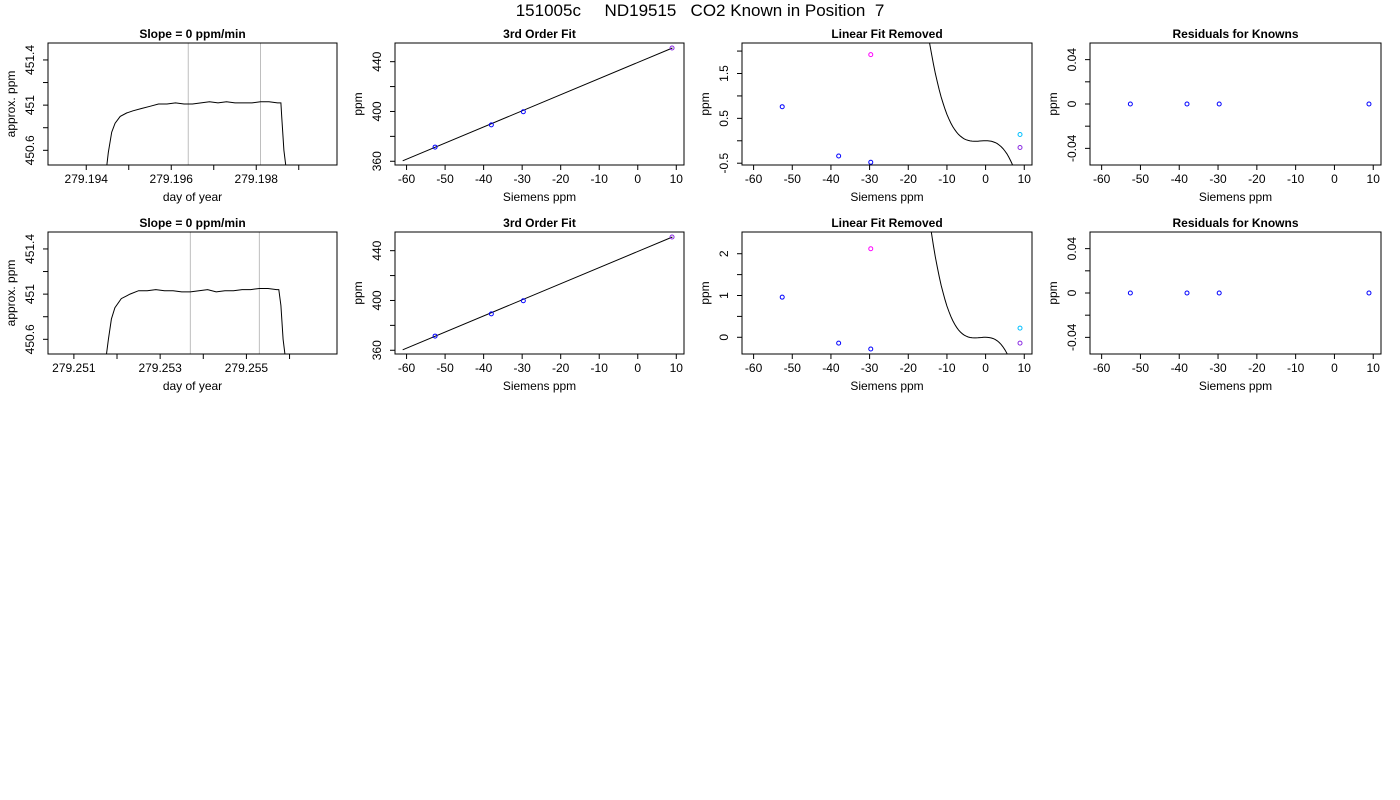 The width and height of the screenshot is (1400, 800). I want to click on y-tick-label: 1.5, so click(724, 73).